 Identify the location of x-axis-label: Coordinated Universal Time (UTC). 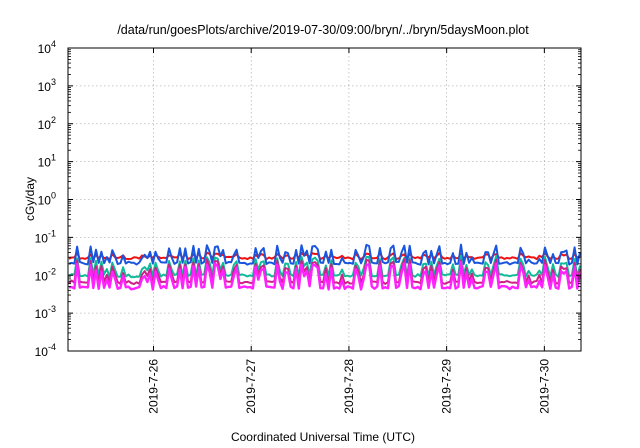
(323, 437).